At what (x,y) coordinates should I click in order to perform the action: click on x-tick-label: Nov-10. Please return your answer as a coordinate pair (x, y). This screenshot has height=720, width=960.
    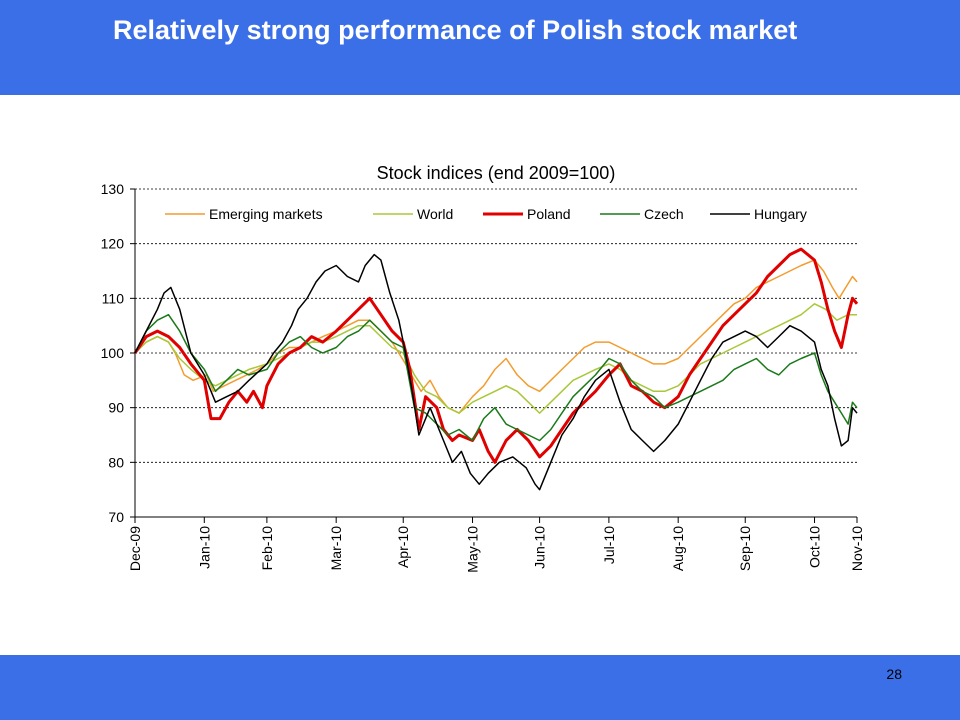
    Looking at the image, I should click on (857, 548).